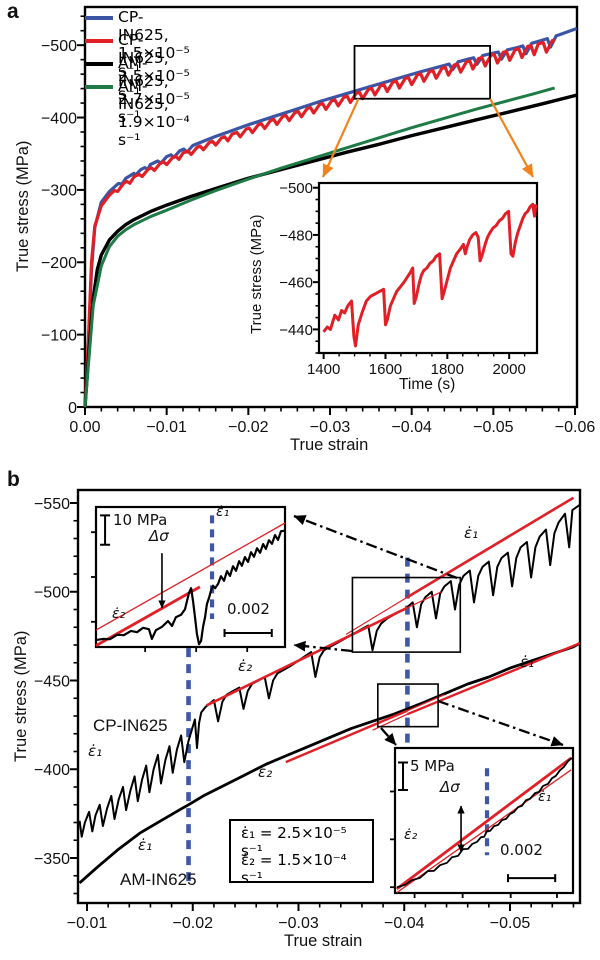  I want to click on zoom-arrow-left, so click(340, 138).